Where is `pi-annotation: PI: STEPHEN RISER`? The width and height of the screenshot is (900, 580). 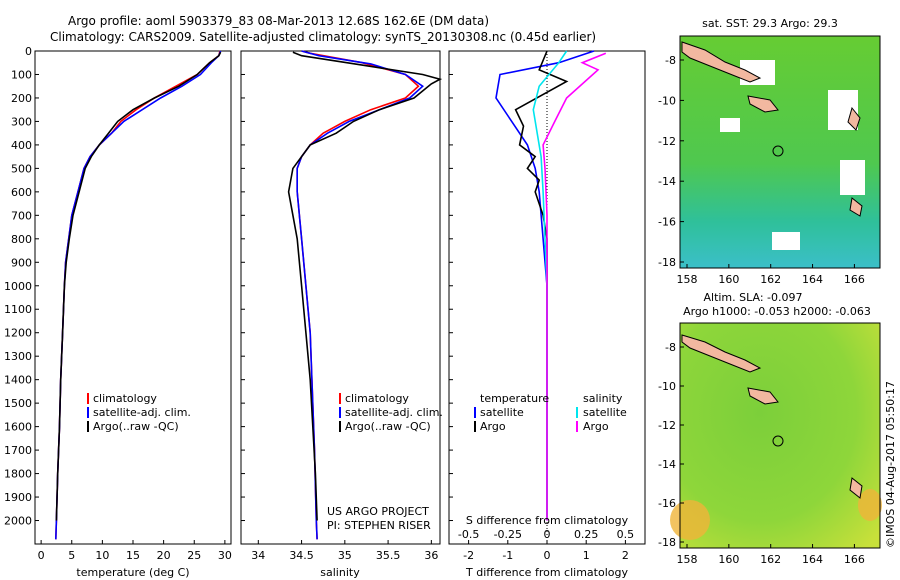
pi-annotation: PI: STEPHEN RISER is located at coordinates (379, 525).